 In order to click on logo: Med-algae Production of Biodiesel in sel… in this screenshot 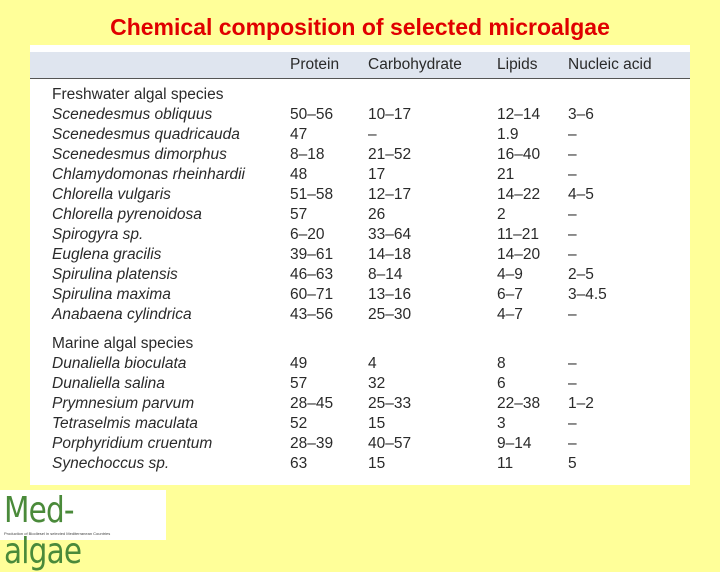, I will do `click(83, 531)`.